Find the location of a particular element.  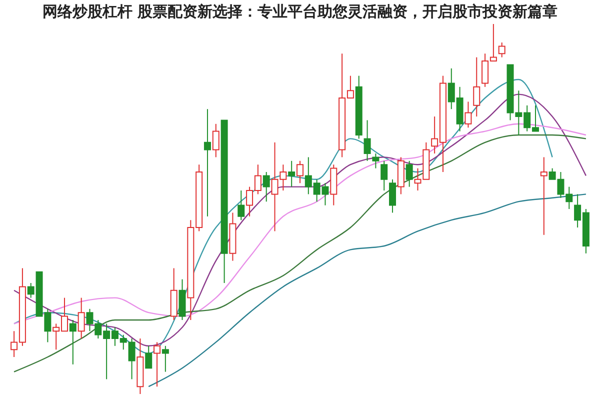

chart-title: 网络炒股杠杆 股票配资新选择：专业平台助您灵活融资，开启股市投资新篇章 is located at coordinates (300, 11).